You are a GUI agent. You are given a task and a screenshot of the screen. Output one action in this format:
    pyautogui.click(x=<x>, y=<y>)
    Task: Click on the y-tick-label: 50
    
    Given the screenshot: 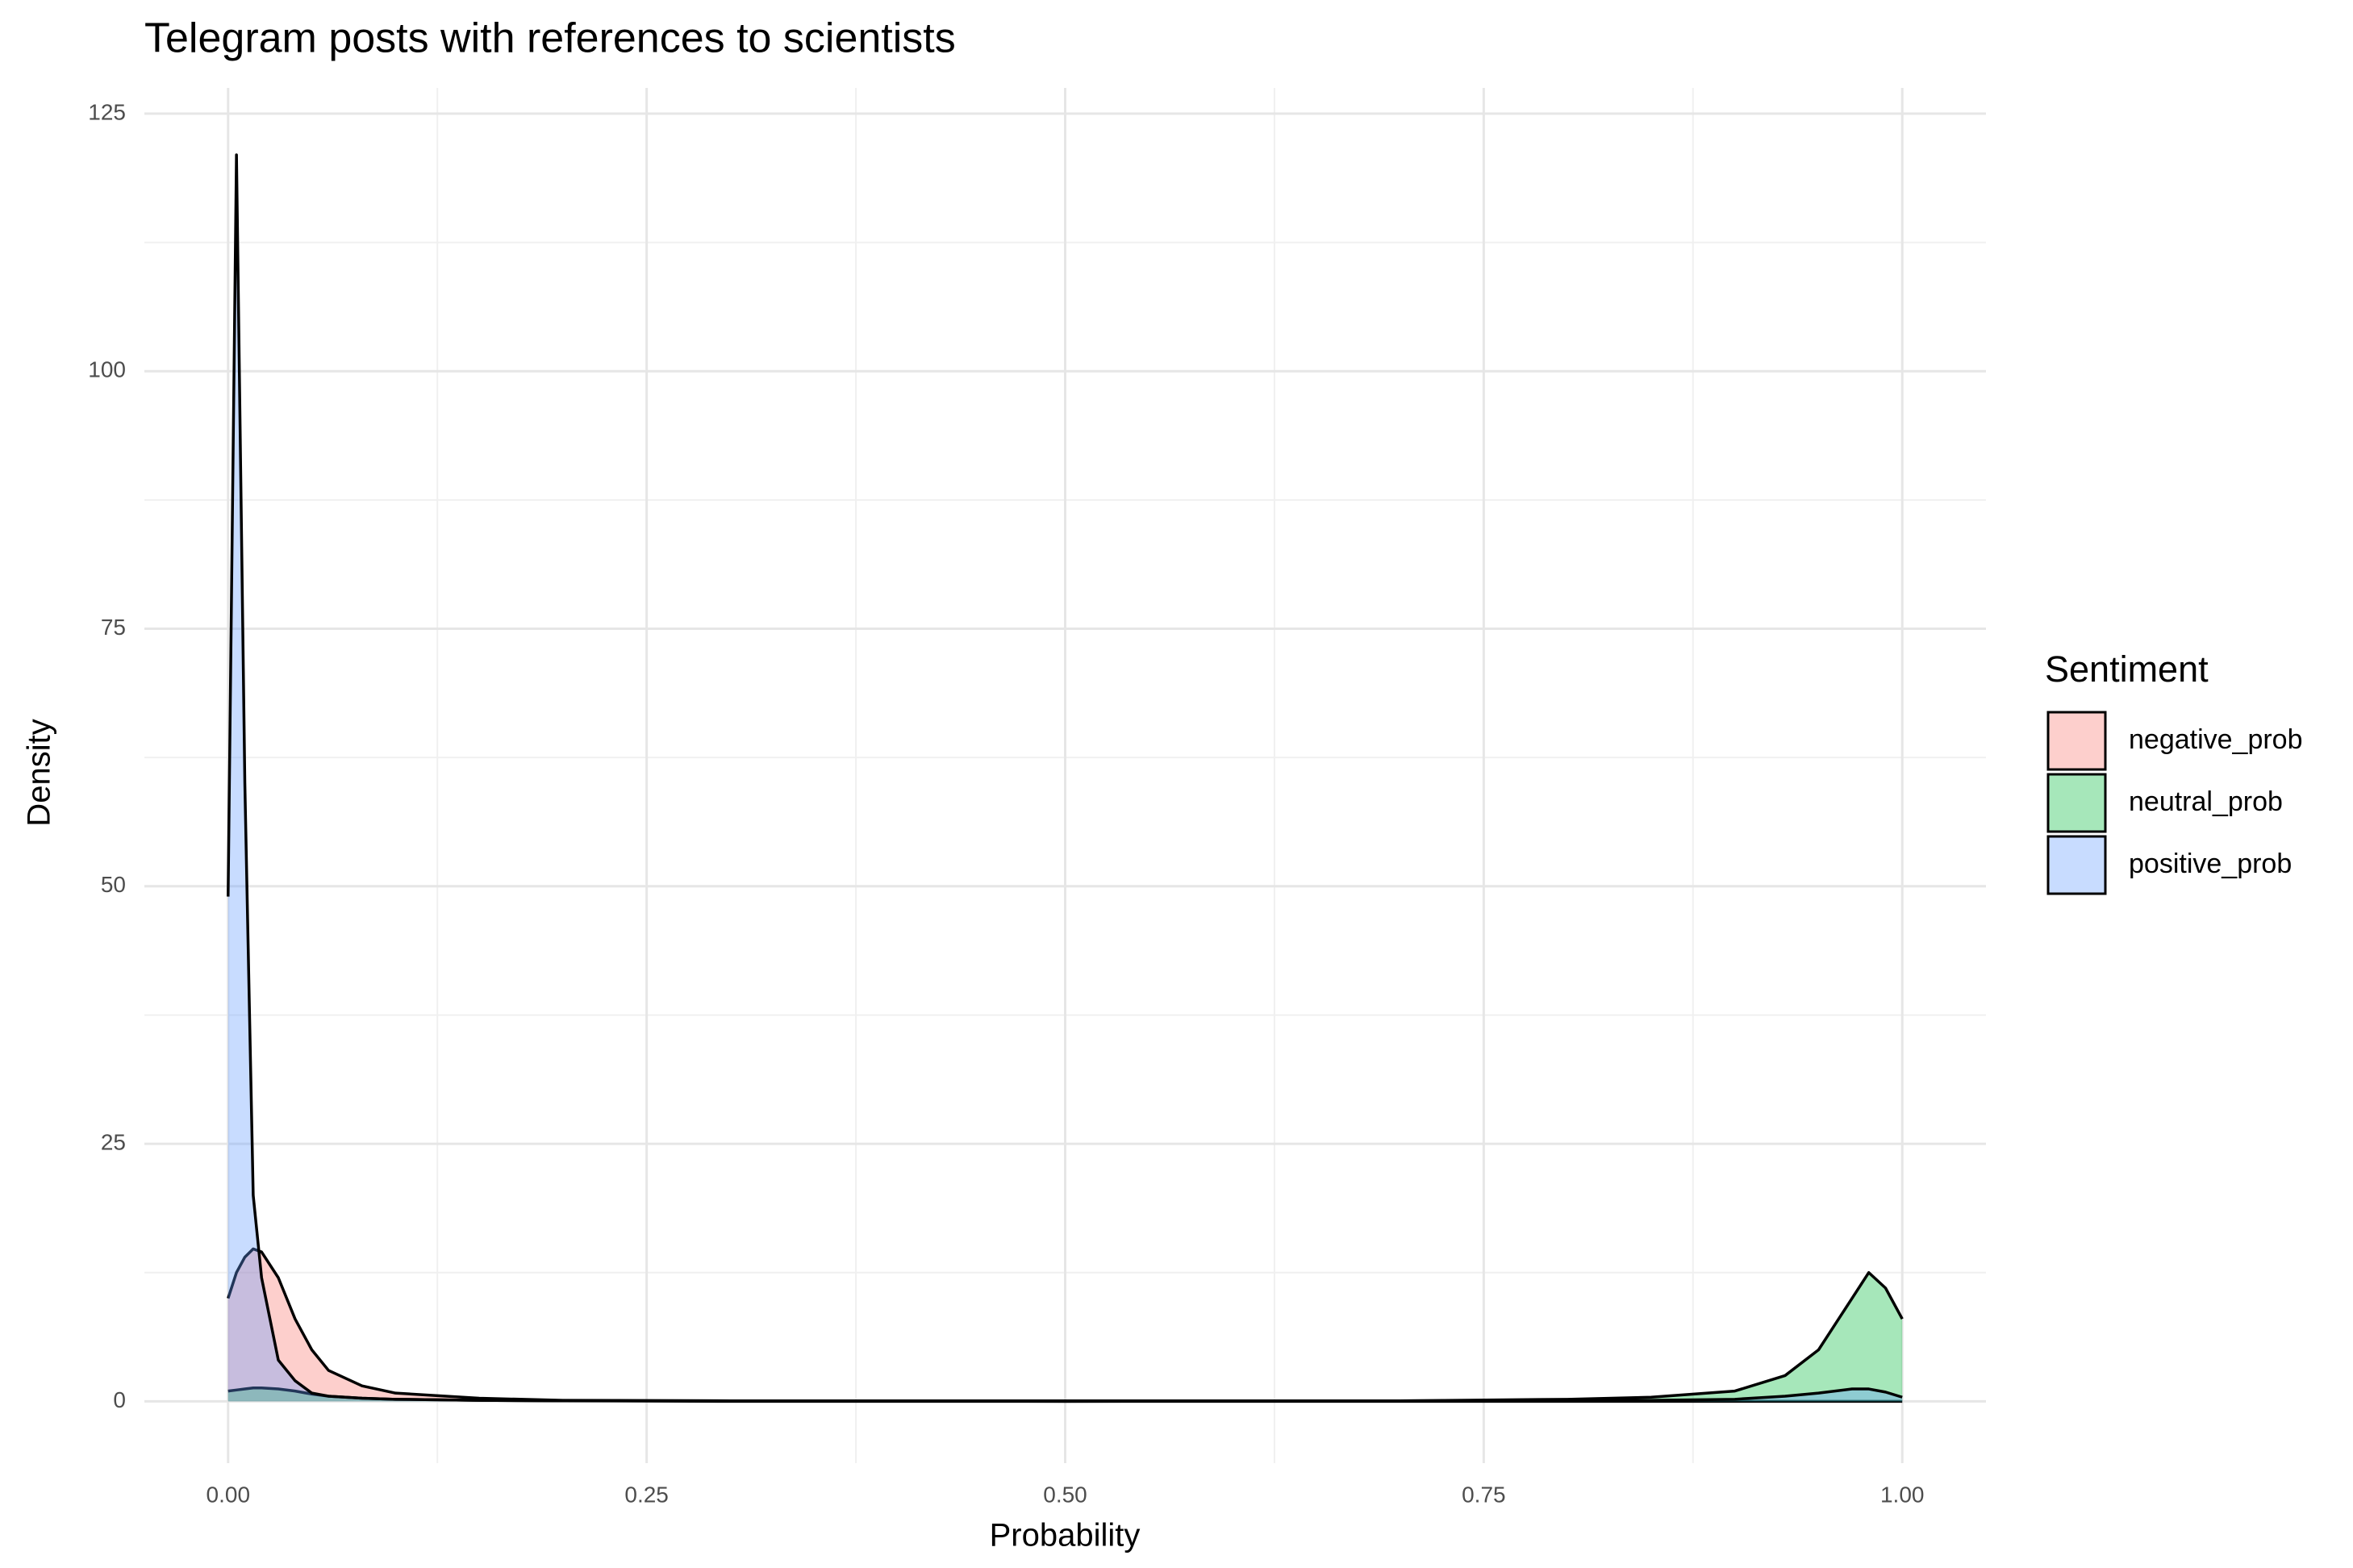 What is the action you would take?
    pyautogui.click(x=113, y=885)
    